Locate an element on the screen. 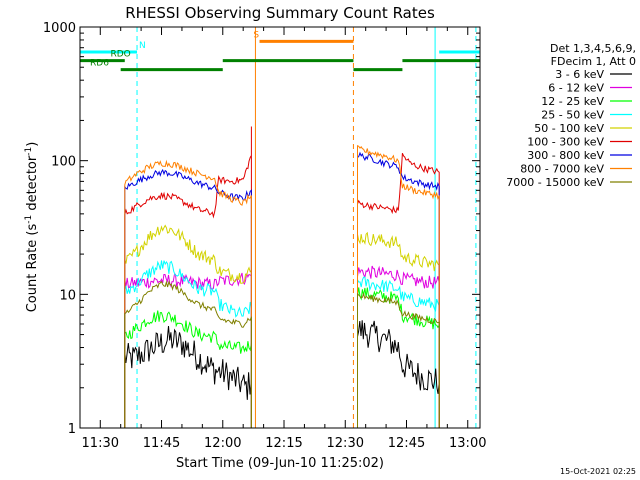 This screenshot has height=480, width=640. legend-label-5: 100 - 300 keV is located at coordinates (565, 142).